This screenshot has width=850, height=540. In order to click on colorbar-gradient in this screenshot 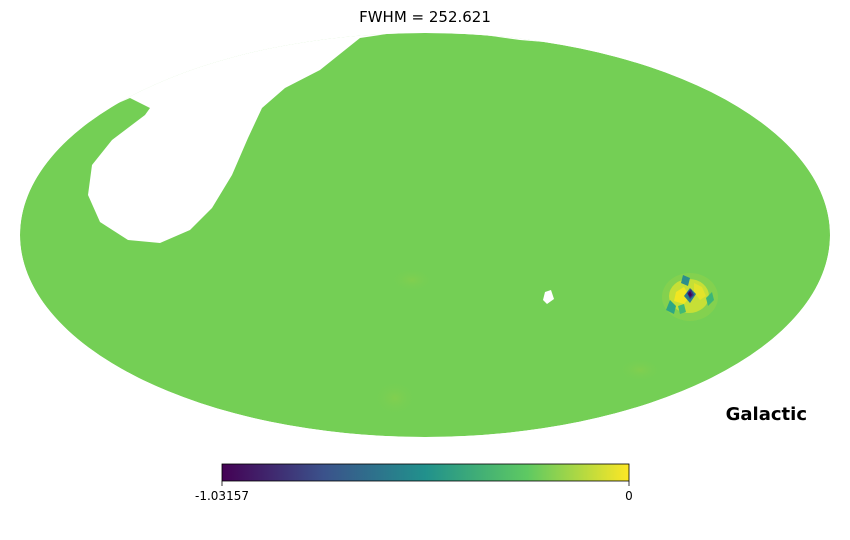, I will do `click(425, 472)`.